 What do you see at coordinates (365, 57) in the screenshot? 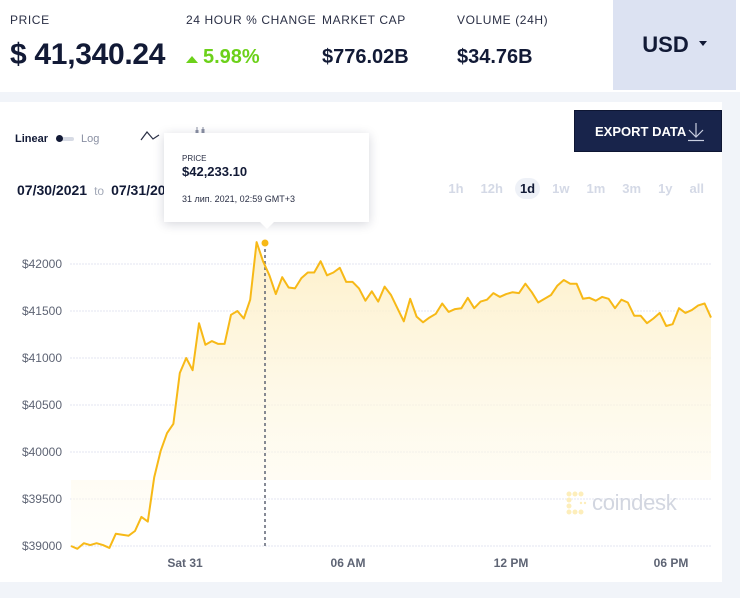
I see `market-cap-value: $776.02B` at bounding box center [365, 57].